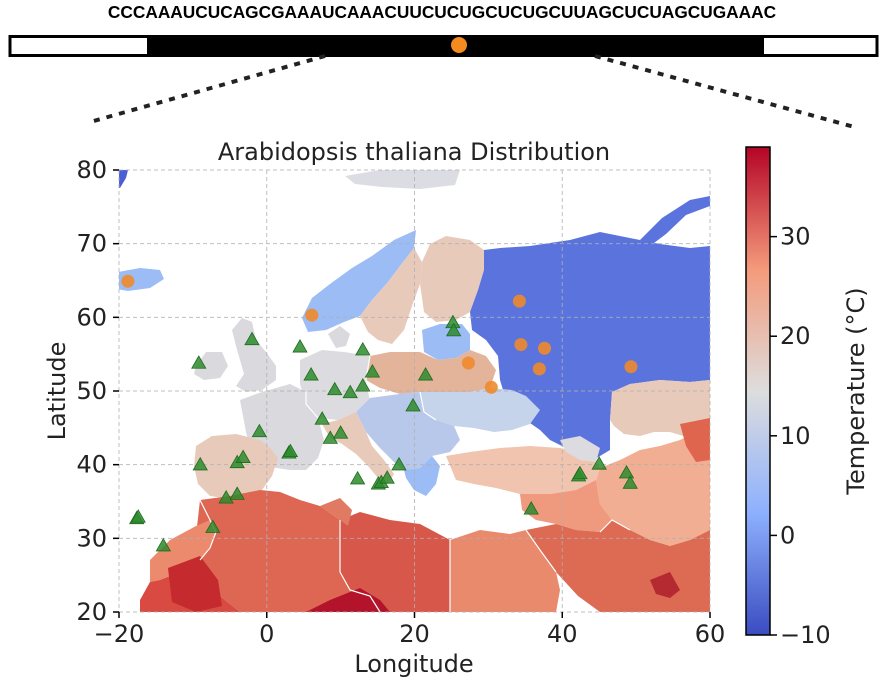 The width and height of the screenshot is (884, 690). What do you see at coordinates (414, 634) in the screenshot?
I see `x-tick-label: 20` at bounding box center [414, 634].